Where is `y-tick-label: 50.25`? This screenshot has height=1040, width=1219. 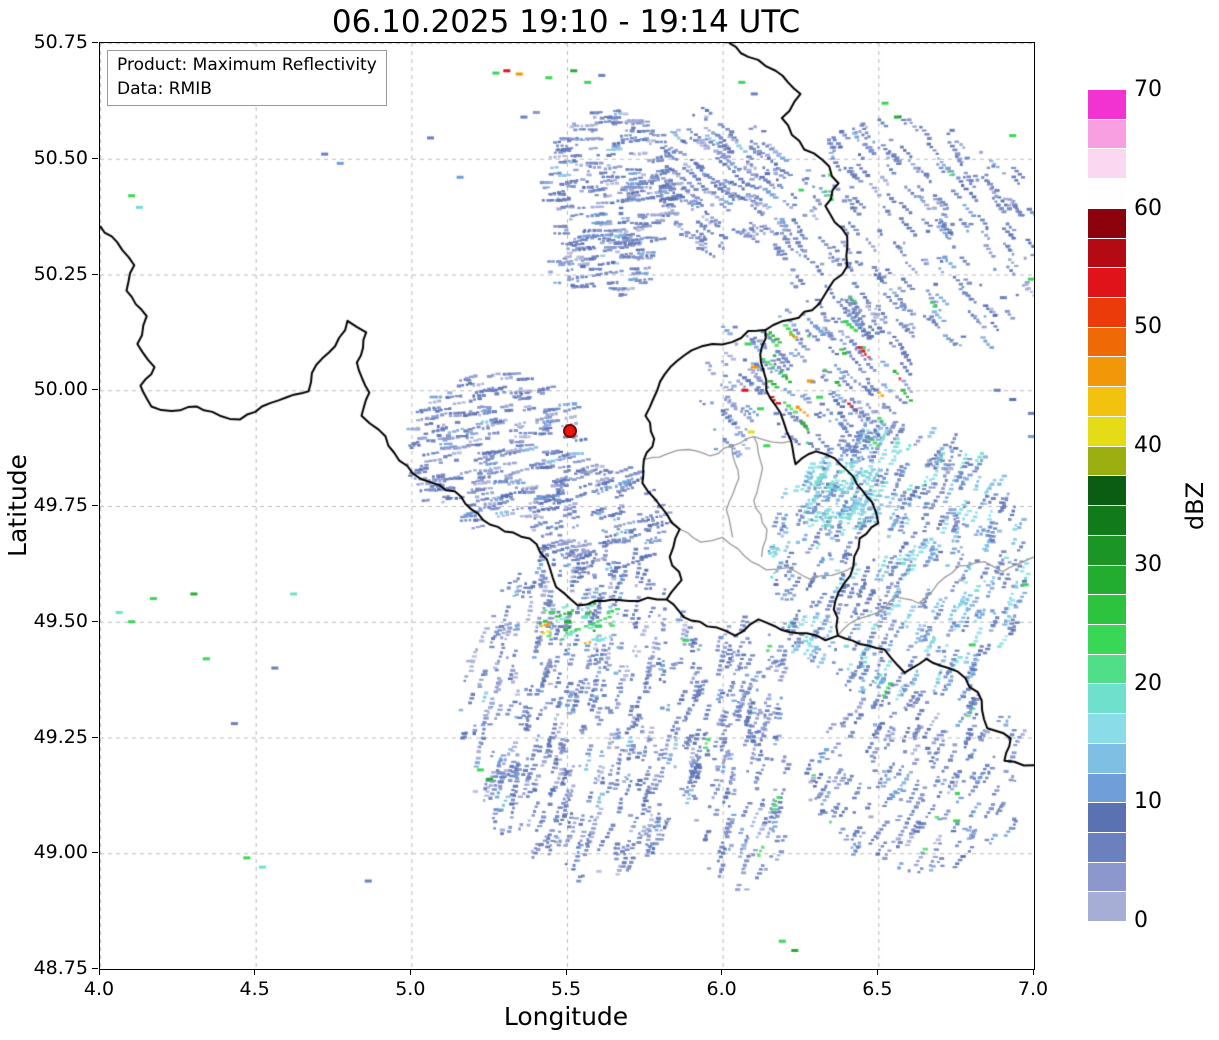
y-tick-label: 50.25 is located at coordinates (60, 273).